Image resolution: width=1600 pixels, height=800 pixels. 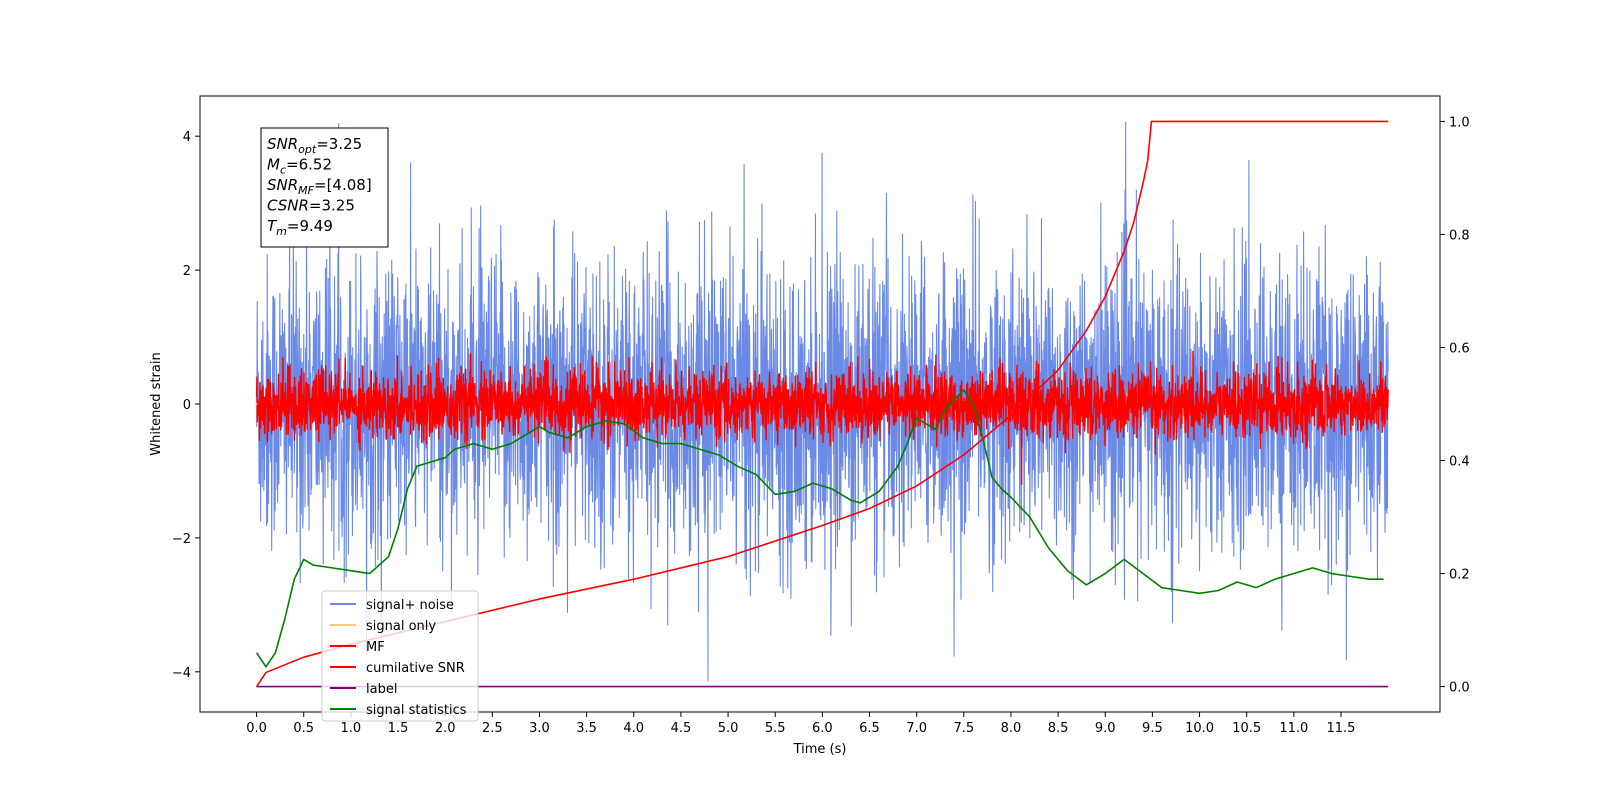 I want to click on x-tick-label: 8.5, so click(x=1058, y=728).